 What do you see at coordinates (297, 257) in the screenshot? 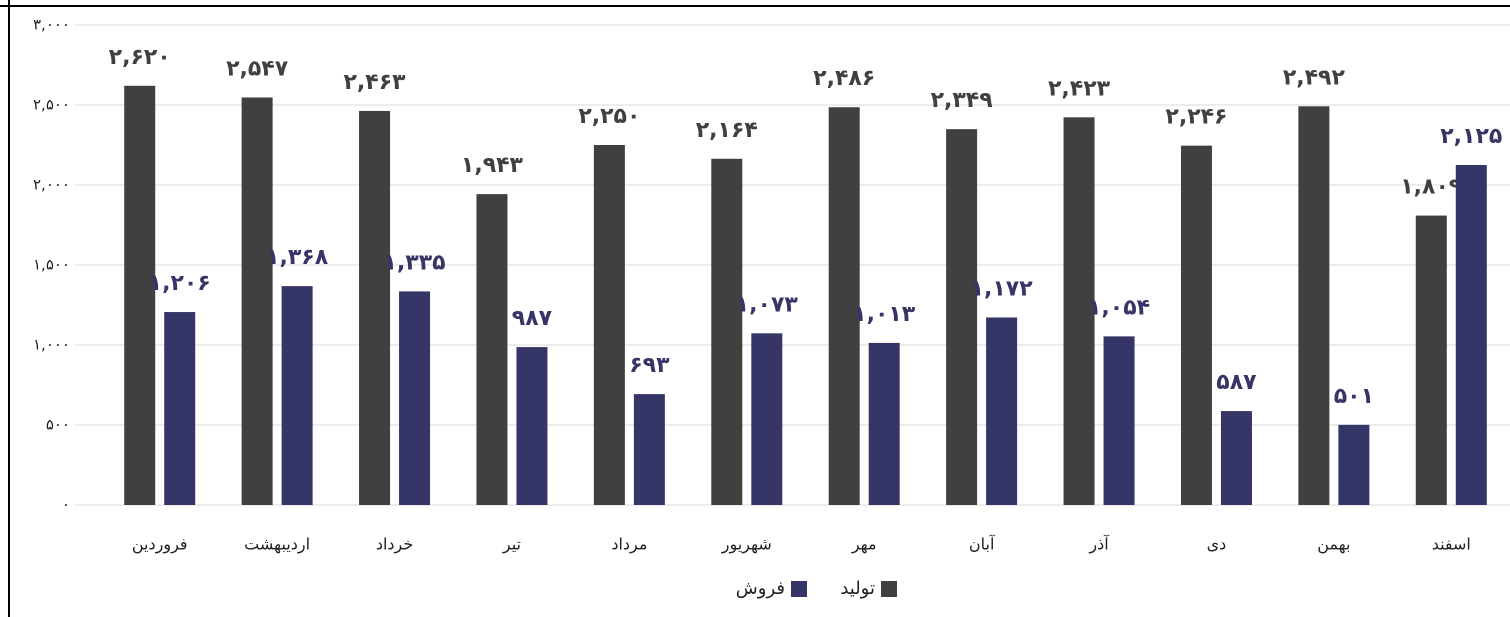
I see `value-label: ۱,۳۶۸` at bounding box center [297, 257].